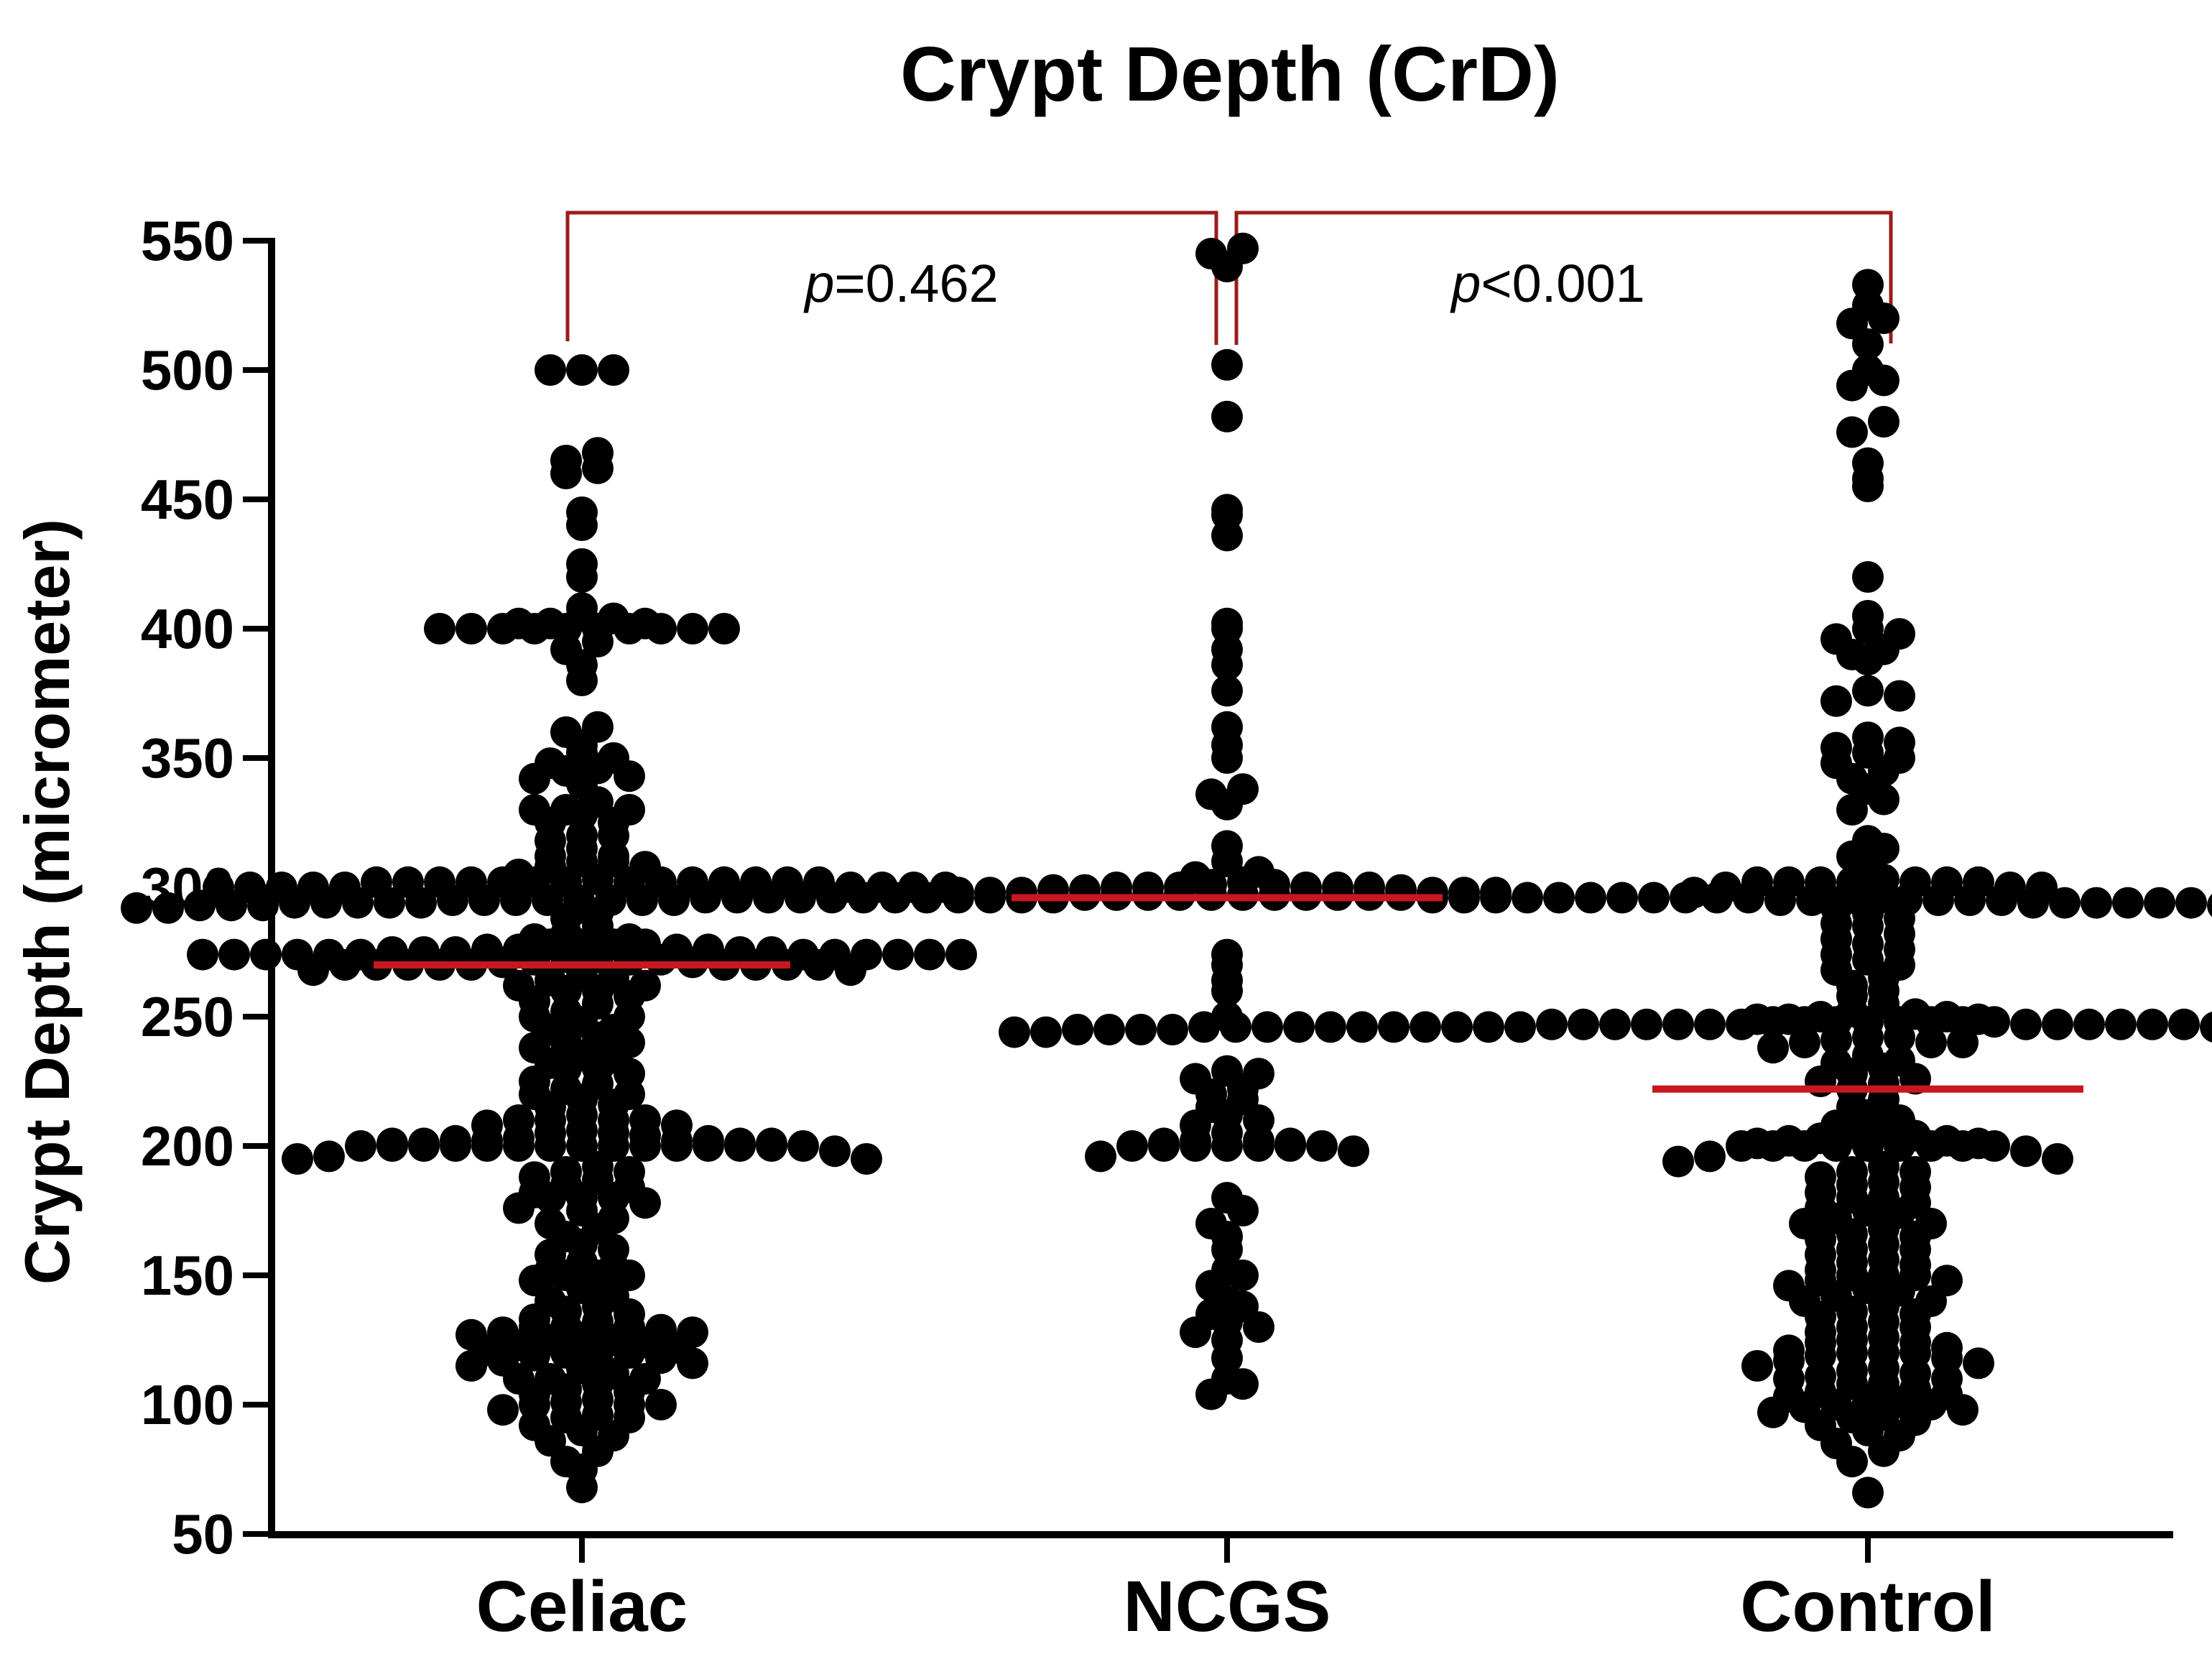 The image size is (2212, 1659). Describe the element at coordinates (1547, 283) in the screenshot. I see `p-value-label: p<0.001` at that location.